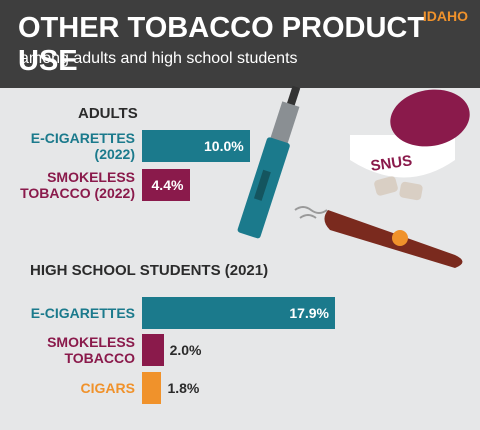 The height and width of the screenshot is (430, 480). I want to click on snus: SNUS, so click(410, 145).